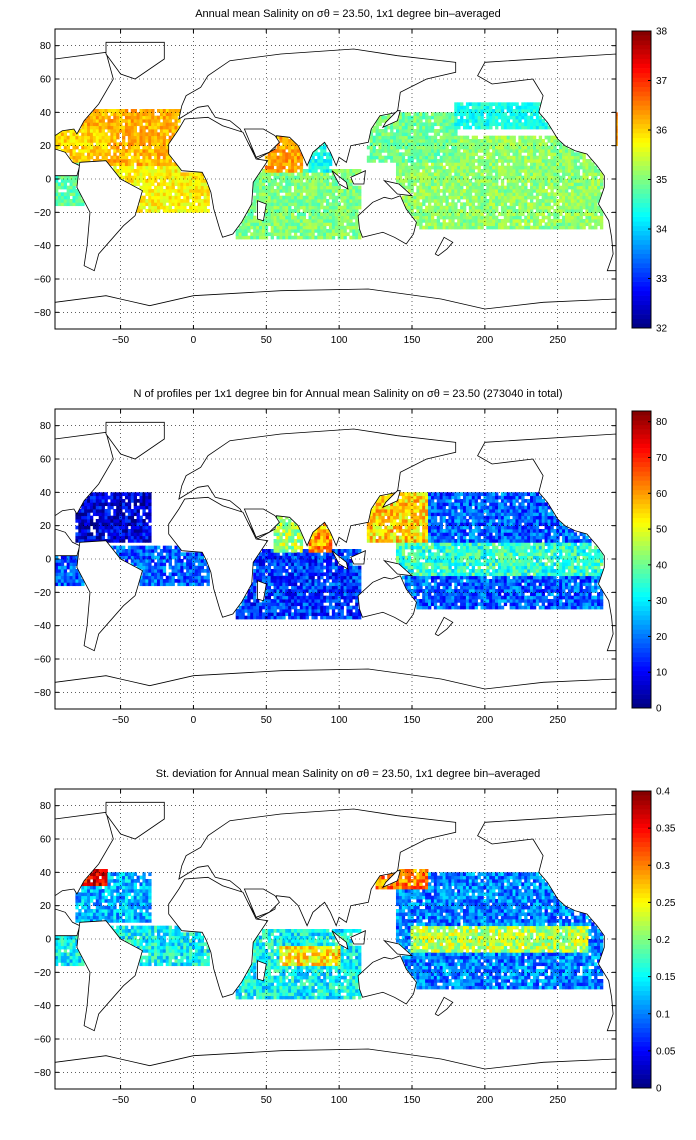 This screenshot has width=696, height=1140. Describe the element at coordinates (662, 279) in the screenshot. I see `colorbar-tick-label: 33` at that location.